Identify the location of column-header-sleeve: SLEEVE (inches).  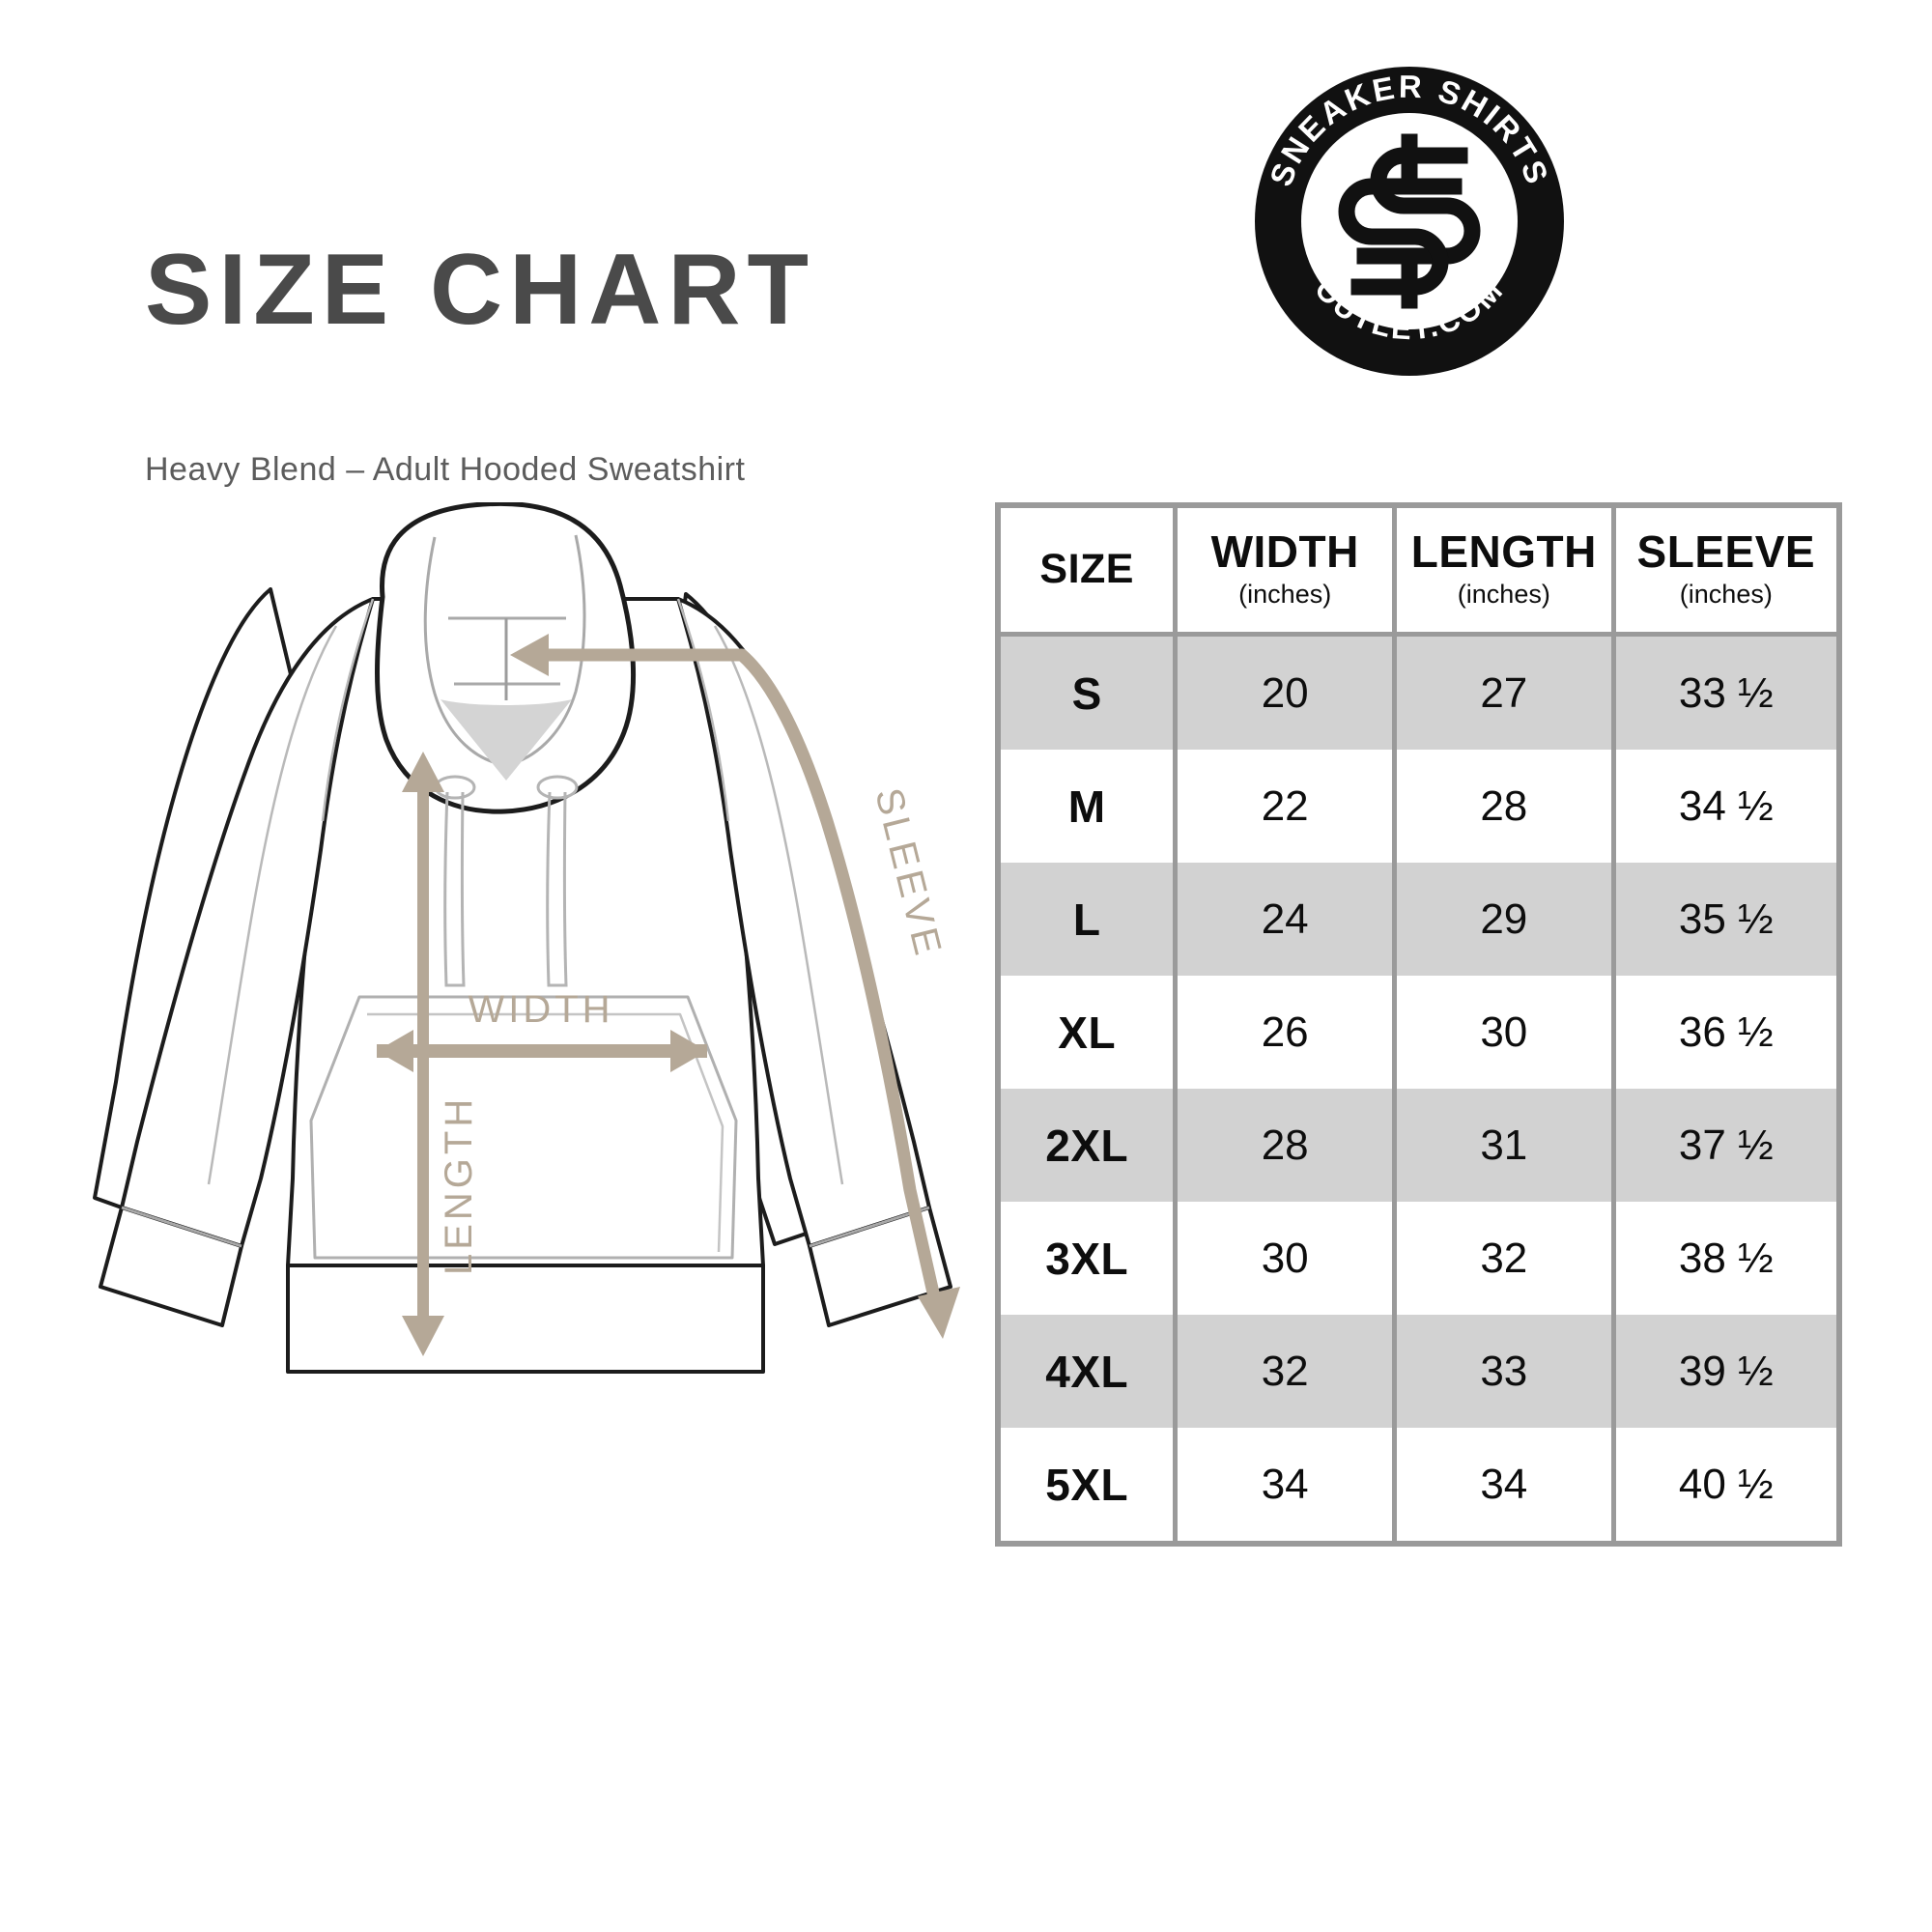
(1725, 572).